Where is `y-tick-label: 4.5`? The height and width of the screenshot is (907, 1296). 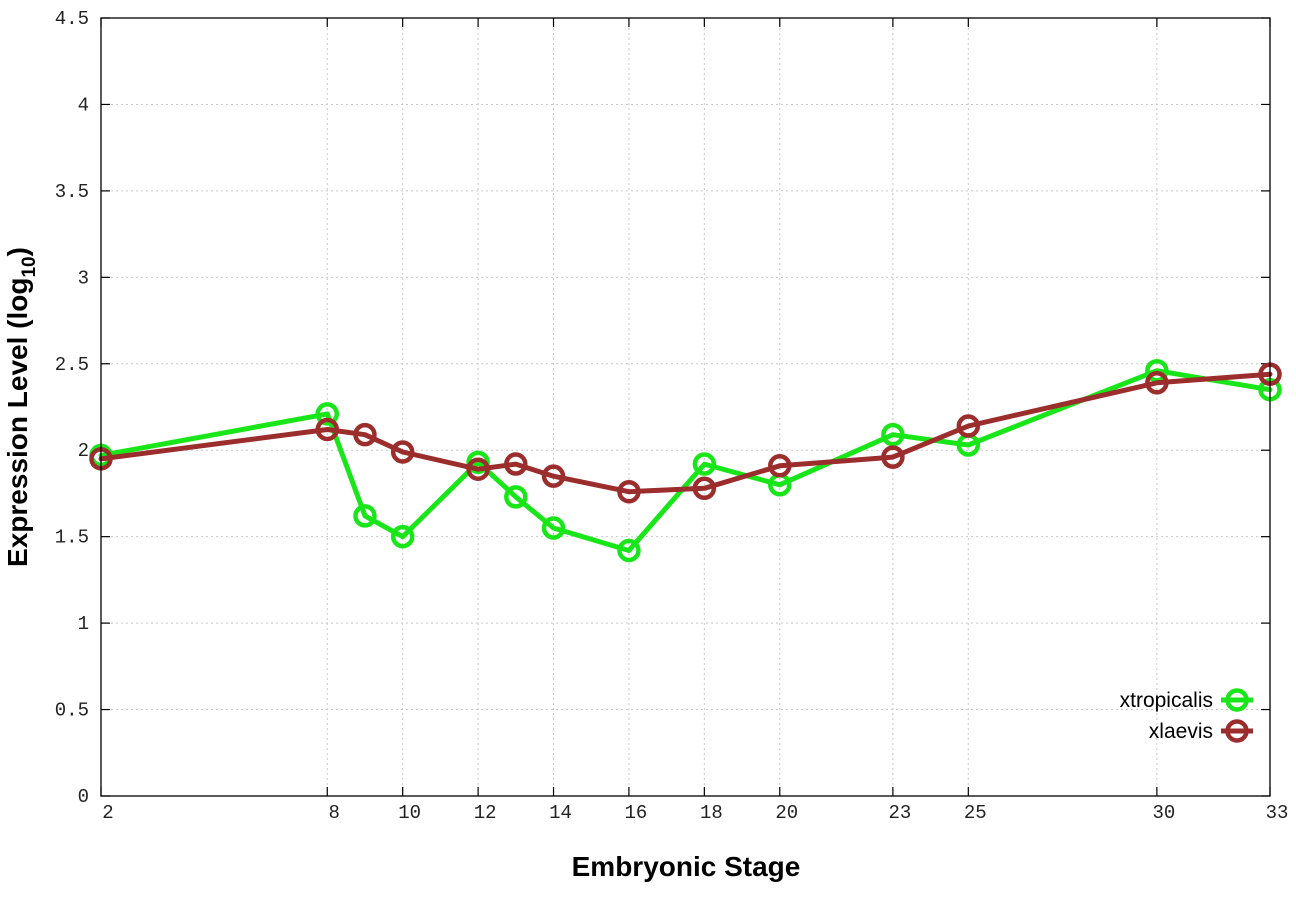 y-tick-label: 4.5 is located at coordinates (72, 19).